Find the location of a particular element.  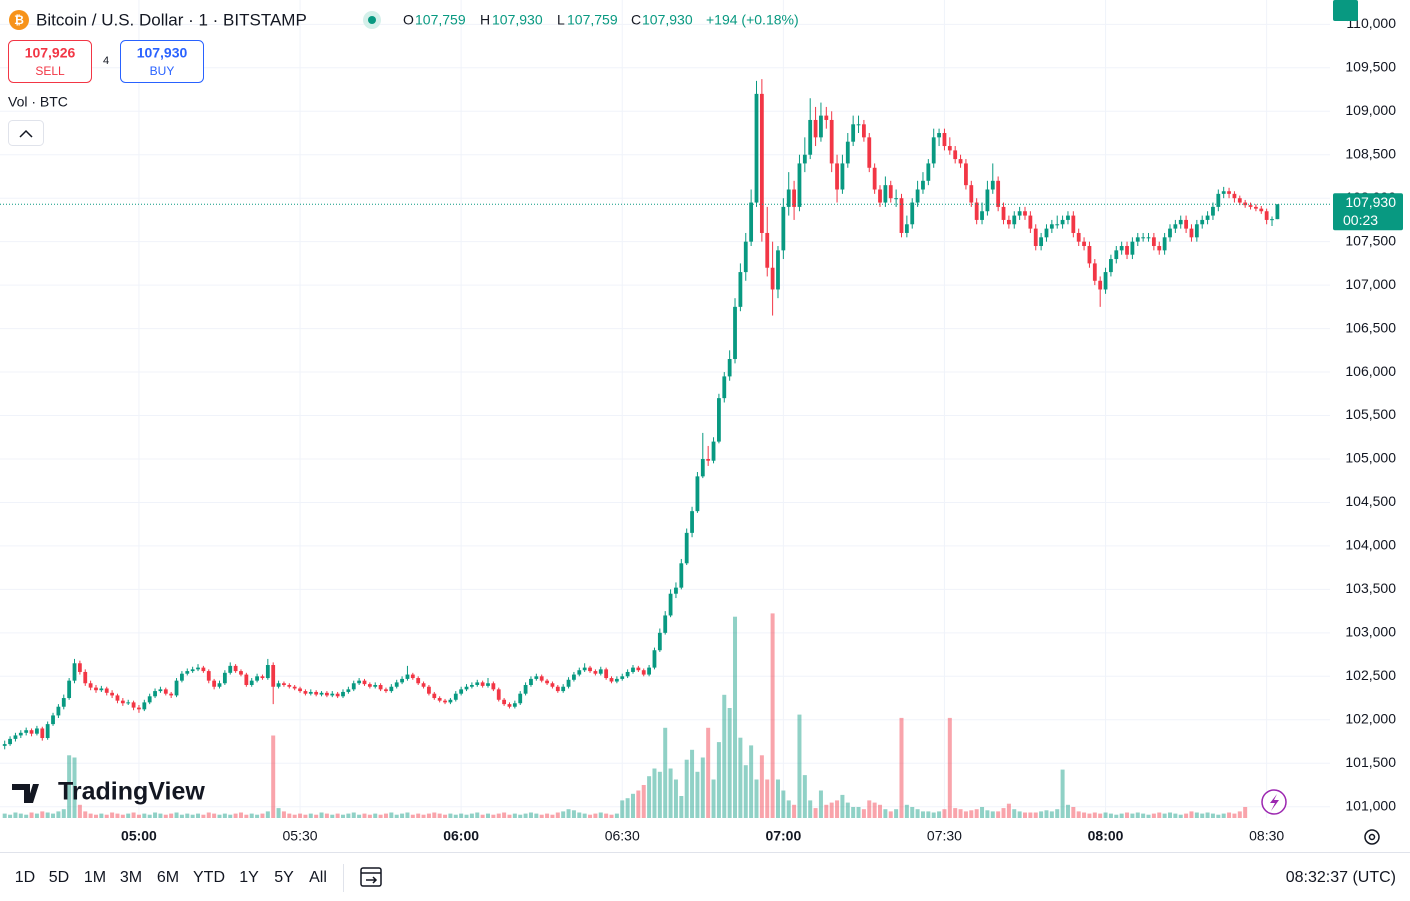

symbol: Bitcoin / U.S. Dollar · 1 · BITSTAMP is located at coordinates (171, 19).